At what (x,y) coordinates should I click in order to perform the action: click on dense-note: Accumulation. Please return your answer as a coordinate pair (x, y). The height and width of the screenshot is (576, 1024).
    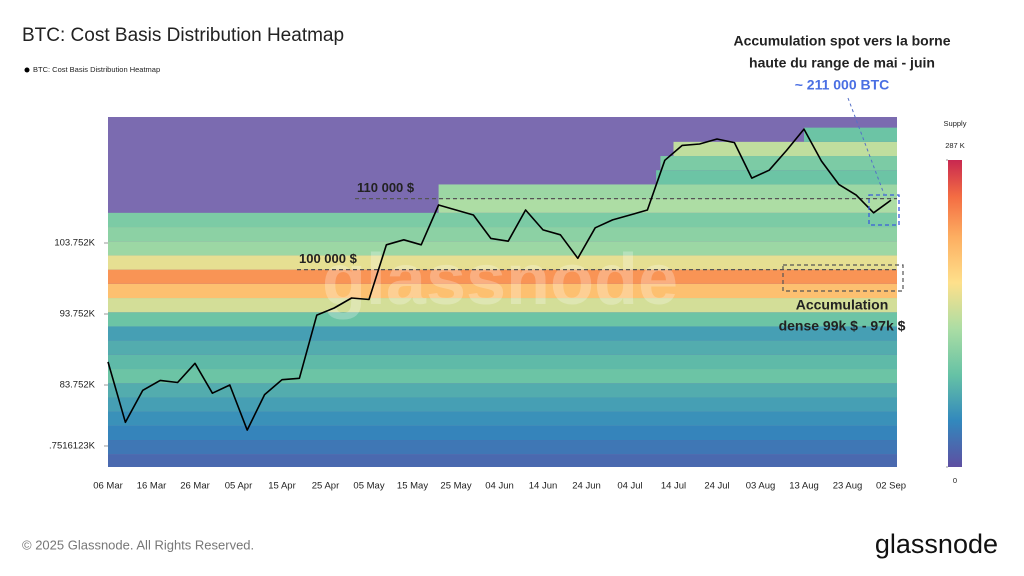
    Looking at the image, I should click on (842, 305).